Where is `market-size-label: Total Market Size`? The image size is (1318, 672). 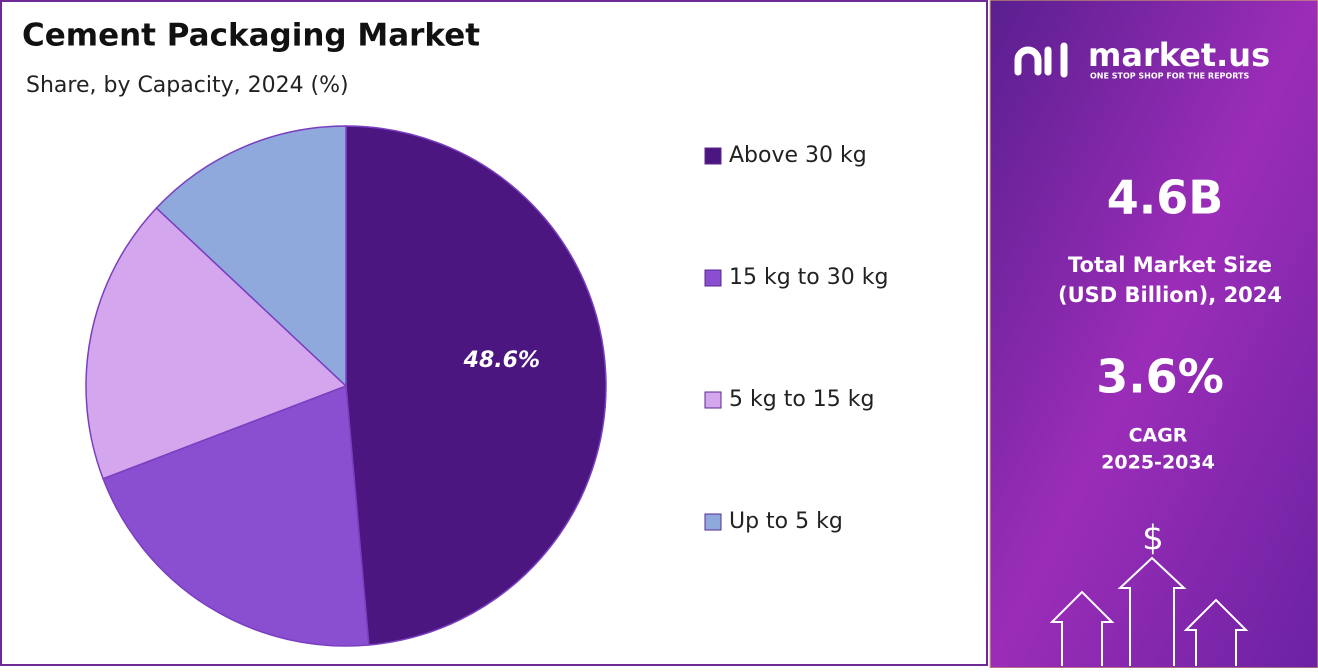
market-size-label: Total Market Size is located at coordinates (1170, 265).